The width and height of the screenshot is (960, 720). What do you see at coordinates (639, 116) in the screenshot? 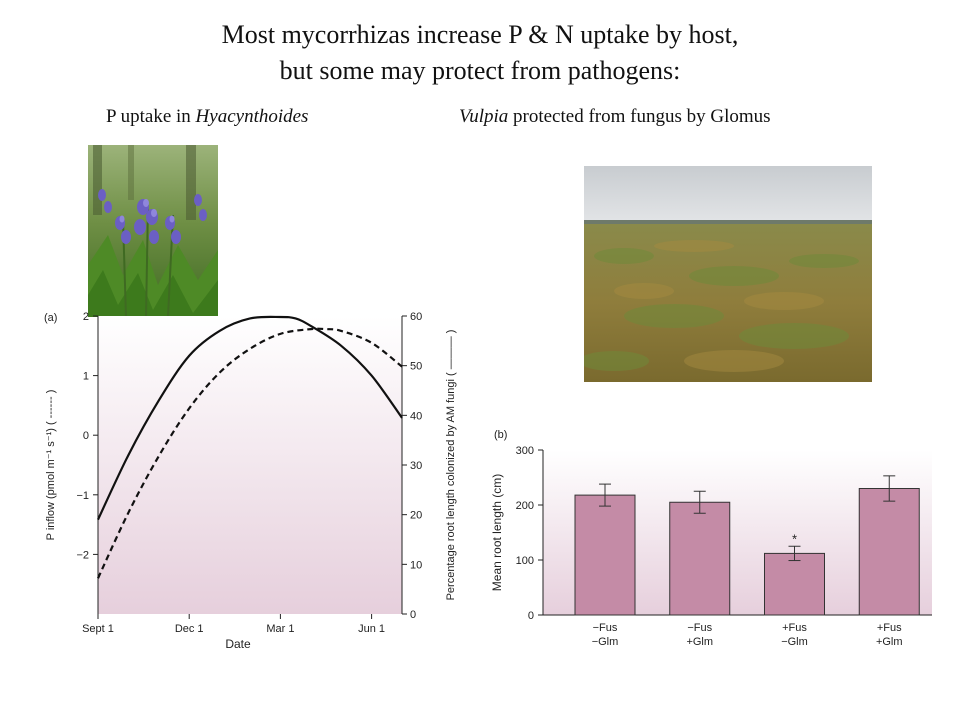
I see `right-caption-suffix: protected from fungus by Glomus` at bounding box center [639, 116].